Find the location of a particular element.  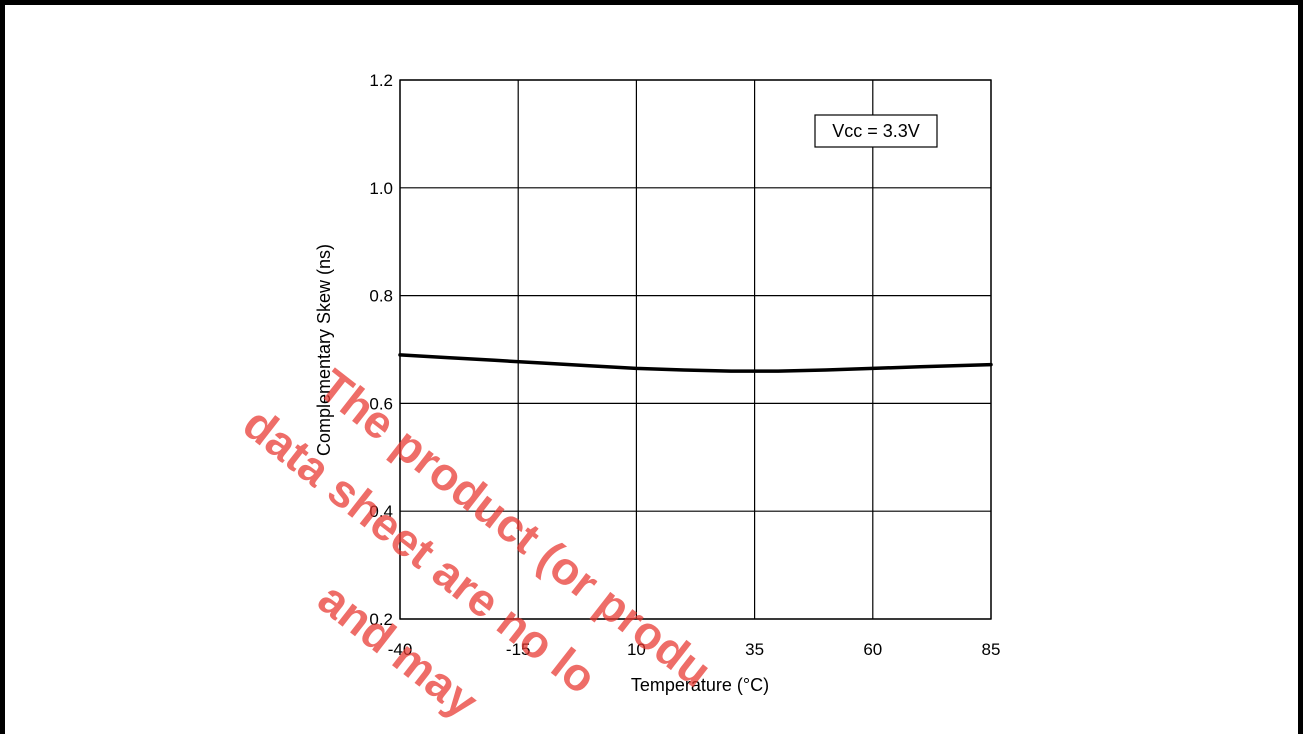

x-tick-label-5: 85 is located at coordinates (991, 649).